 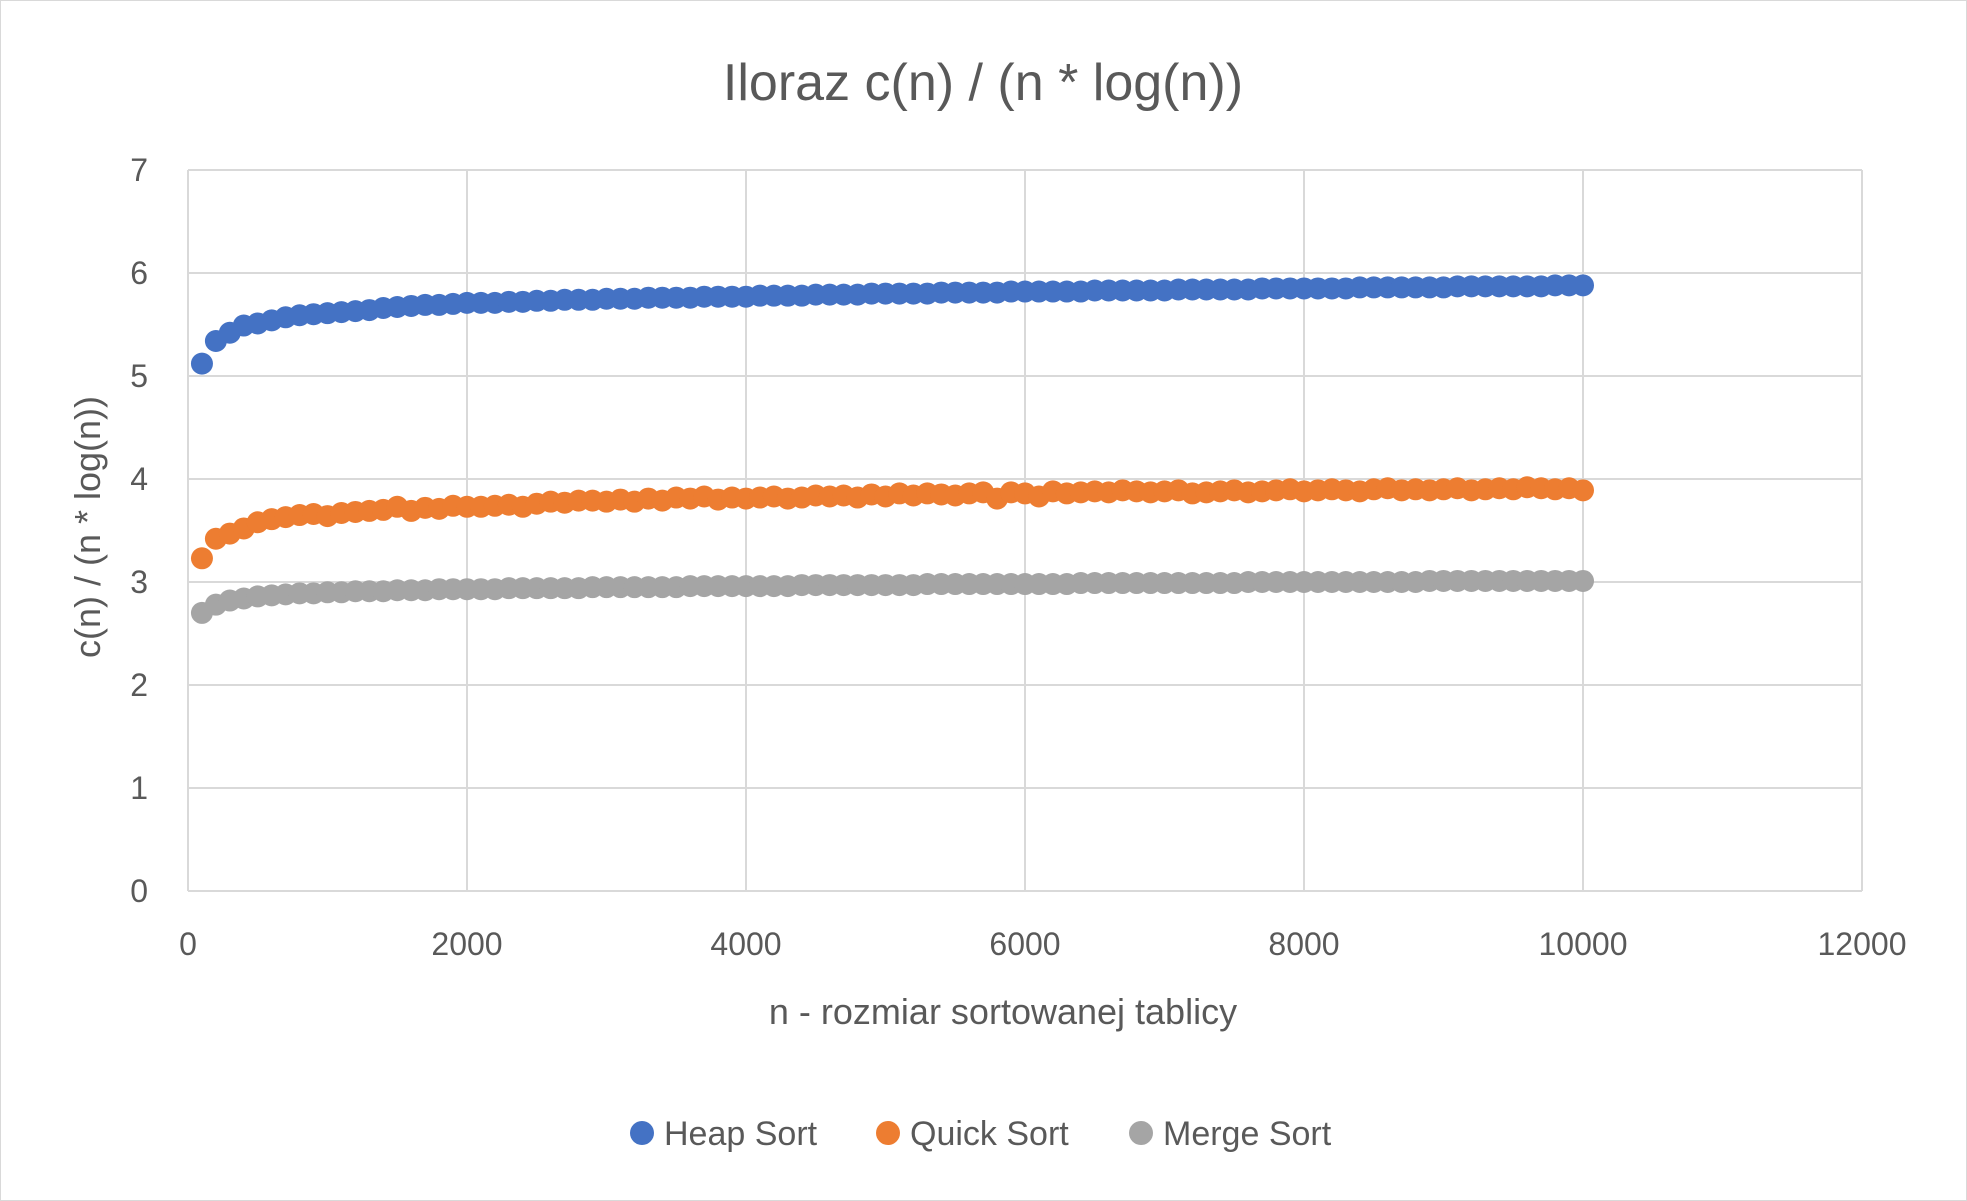 I want to click on legend-item: Merge Sort, so click(x=1230, y=1134).